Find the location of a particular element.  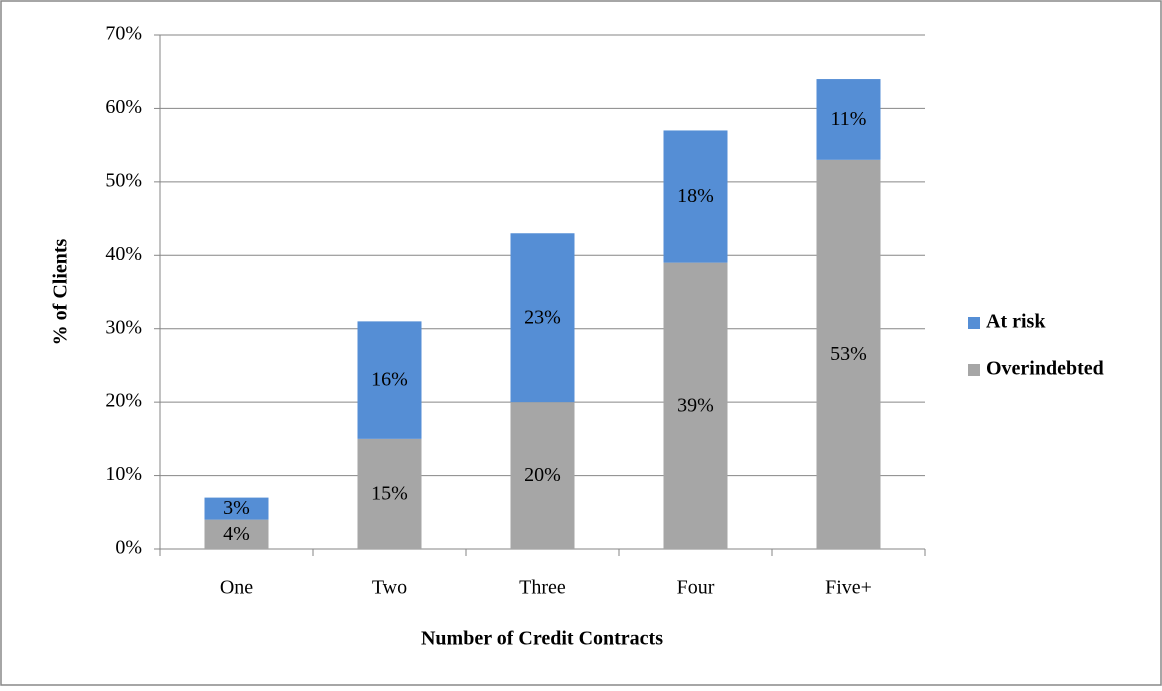

value-label: 20% is located at coordinates (542, 475).